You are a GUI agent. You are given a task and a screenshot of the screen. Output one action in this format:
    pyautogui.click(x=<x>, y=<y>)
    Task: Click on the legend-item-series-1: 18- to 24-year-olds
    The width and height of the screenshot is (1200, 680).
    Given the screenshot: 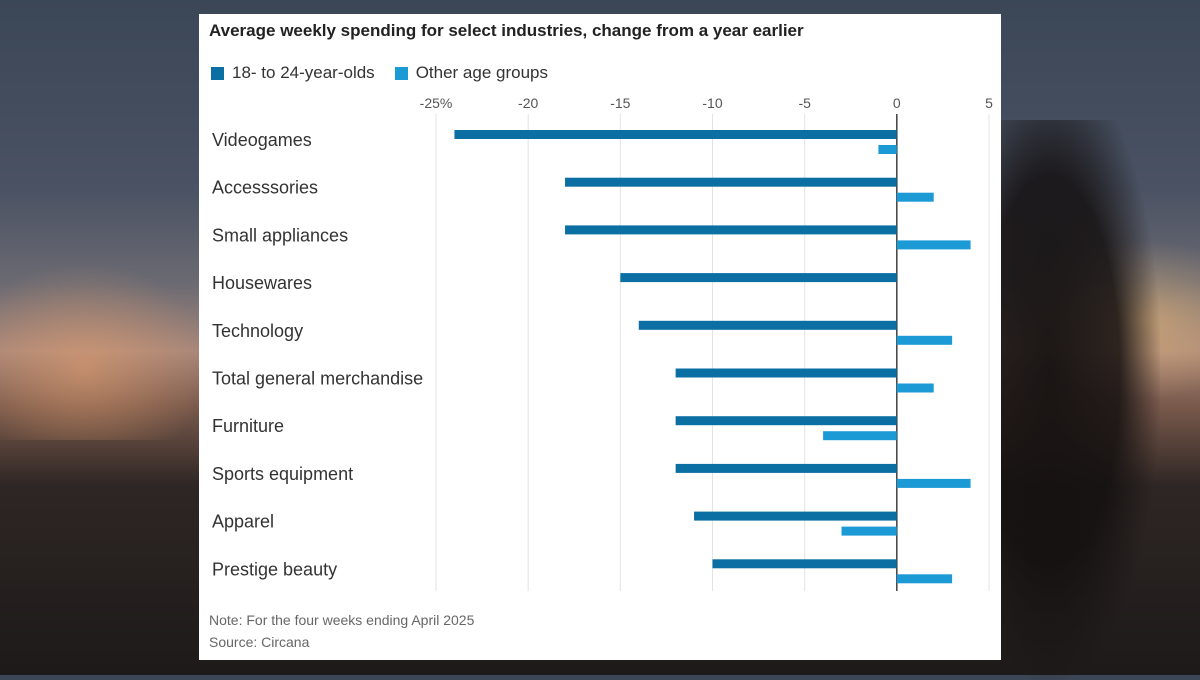 What is the action you would take?
    pyautogui.click(x=293, y=73)
    